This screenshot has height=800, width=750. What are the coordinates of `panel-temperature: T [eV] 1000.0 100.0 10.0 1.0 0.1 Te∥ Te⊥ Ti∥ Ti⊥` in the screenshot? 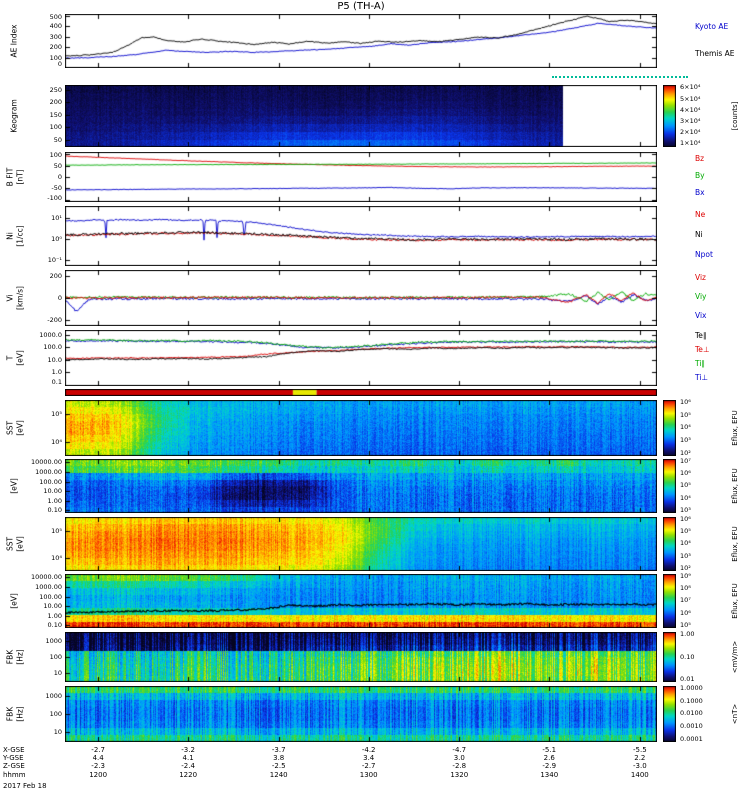 It's located at (375, 358).